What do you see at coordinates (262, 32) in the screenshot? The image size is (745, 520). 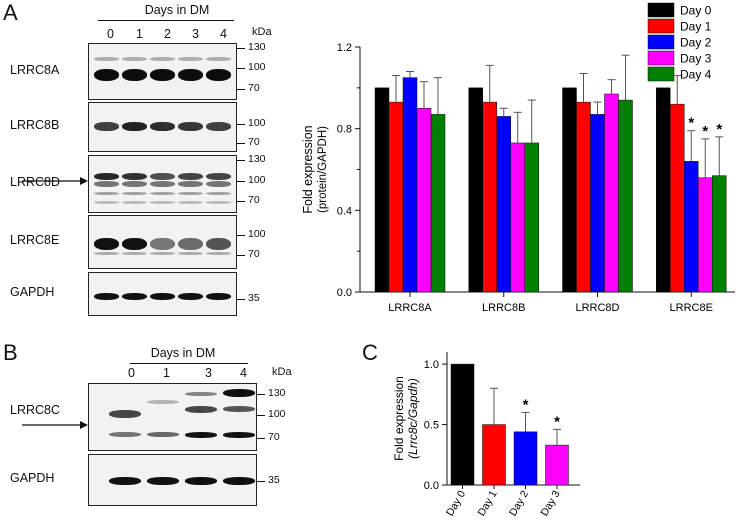 I see `blot-a-kda-label: kDa` at bounding box center [262, 32].